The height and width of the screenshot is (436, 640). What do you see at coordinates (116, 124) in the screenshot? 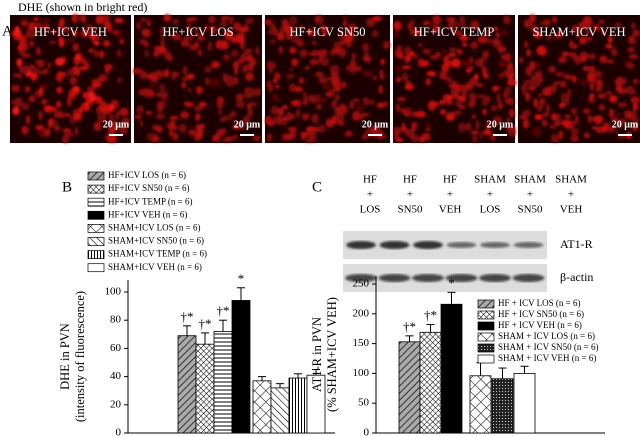
I see `scale-label: 20 μm` at bounding box center [116, 124].